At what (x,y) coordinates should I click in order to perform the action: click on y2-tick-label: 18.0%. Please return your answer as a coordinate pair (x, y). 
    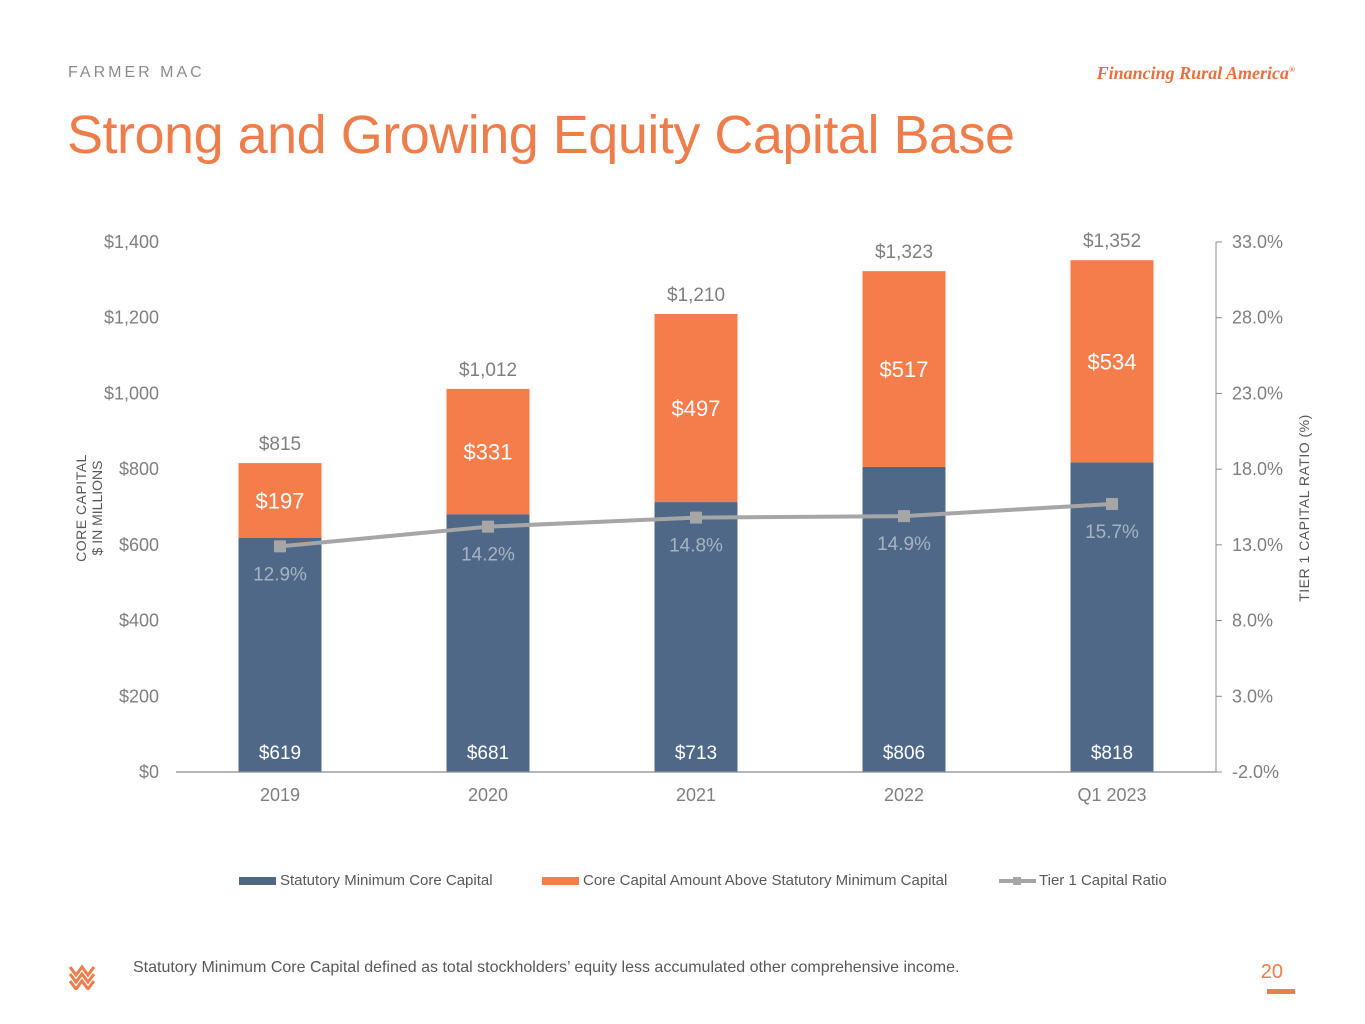
    Looking at the image, I should click on (1257, 469).